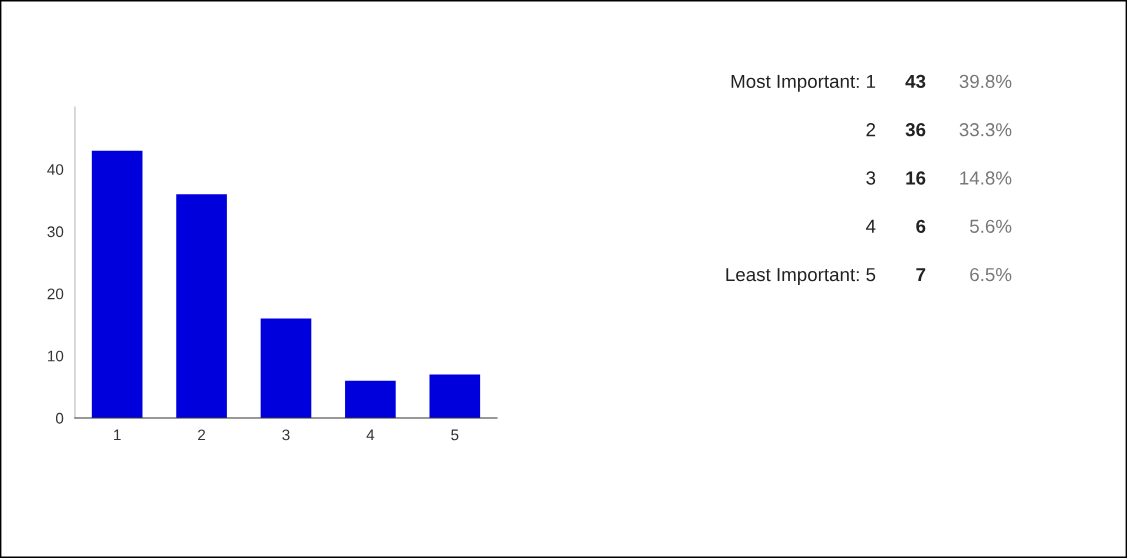  What do you see at coordinates (55, 169) in the screenshot?
I see `y-tick-label: 40` at bounding box center [55, 169].